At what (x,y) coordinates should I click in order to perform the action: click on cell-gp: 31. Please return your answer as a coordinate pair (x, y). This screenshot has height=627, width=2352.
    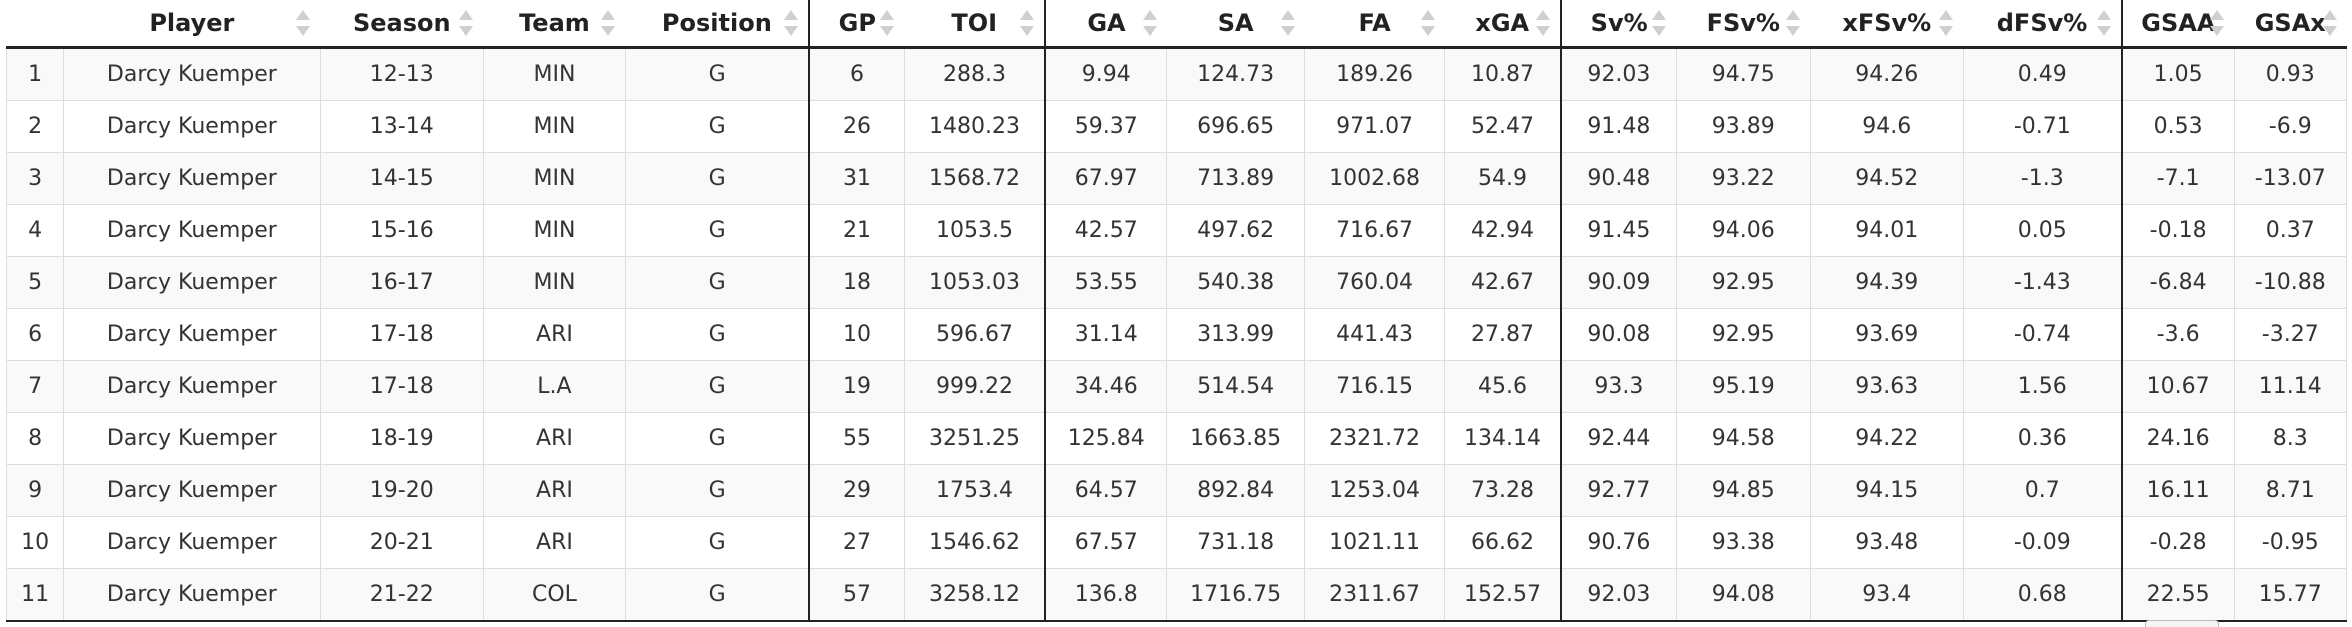
    Looking at the image, I should click on (856, 178).